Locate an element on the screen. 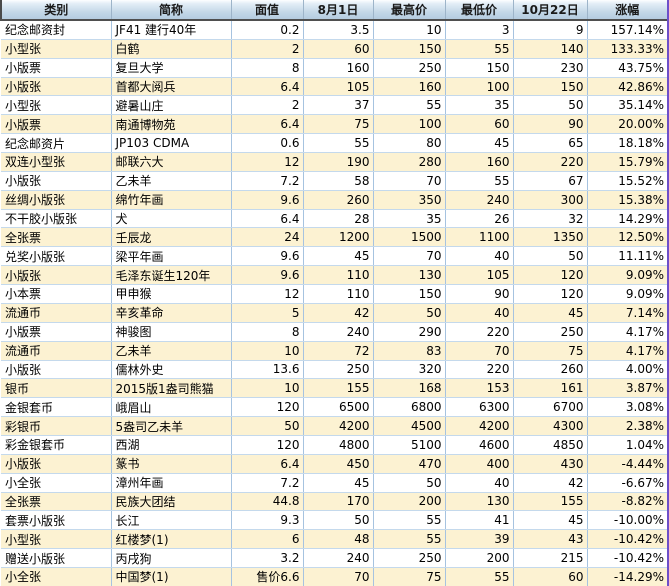  cell-aug1: 58 is located at coordinates (338, 181).